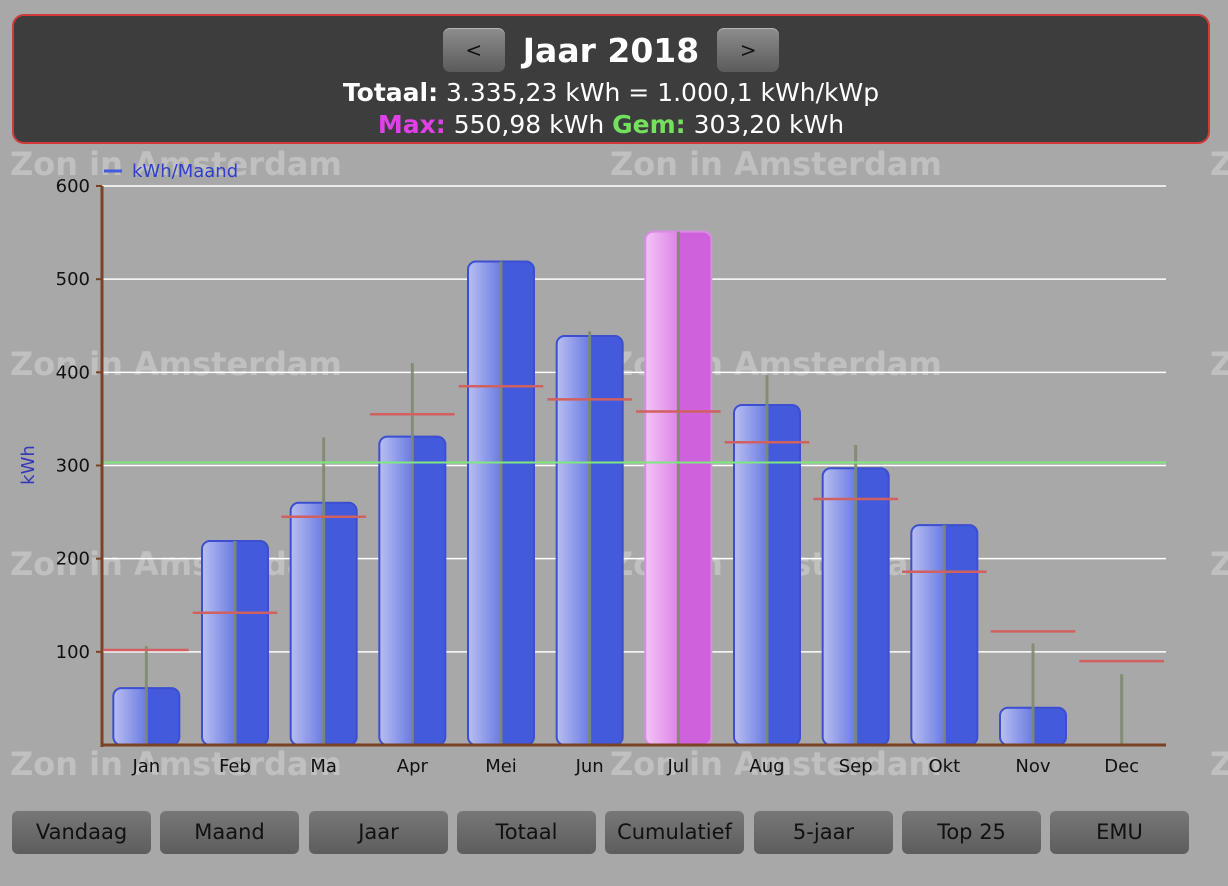 The width and height of the screenshot is (1228, 886). I want to click on today-button: Vandaag, so click(81, 832).